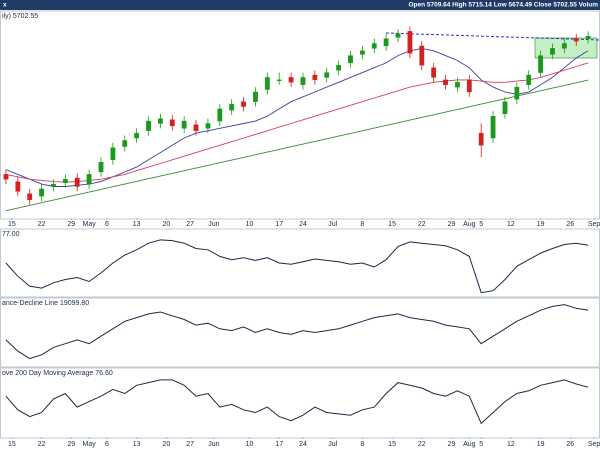 The width and height of the screenshot is (600, 450). Describe the element at coordinates (57, 373) in the screenshot. I see `panel-title: ove 200 Day Moving Average 76.60` at that location.